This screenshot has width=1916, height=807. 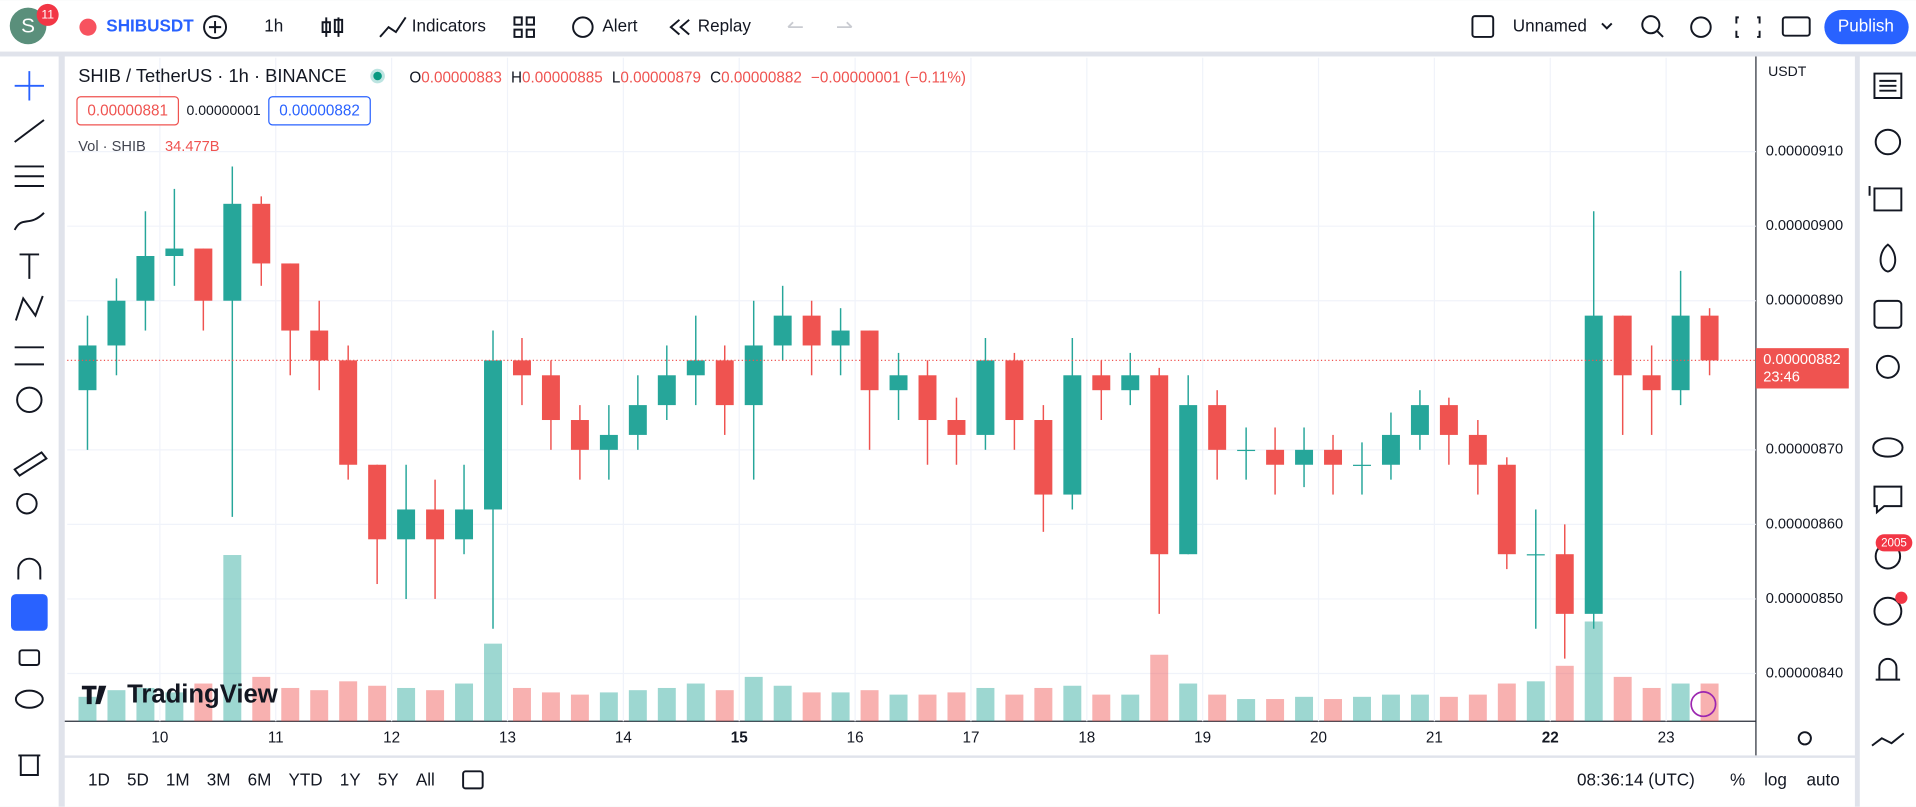 I want to click on ideas, so click(x=1887, y=366).